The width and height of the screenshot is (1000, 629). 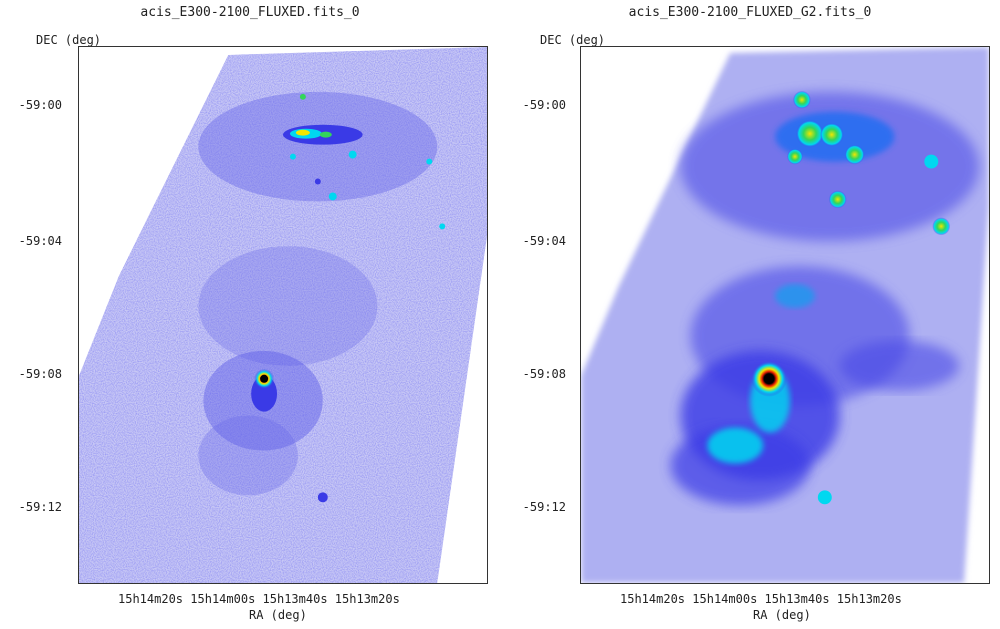 I want to click on panel-title: acis_E300-2100_FLUXED.fits_0, so click(x=250, y=12).